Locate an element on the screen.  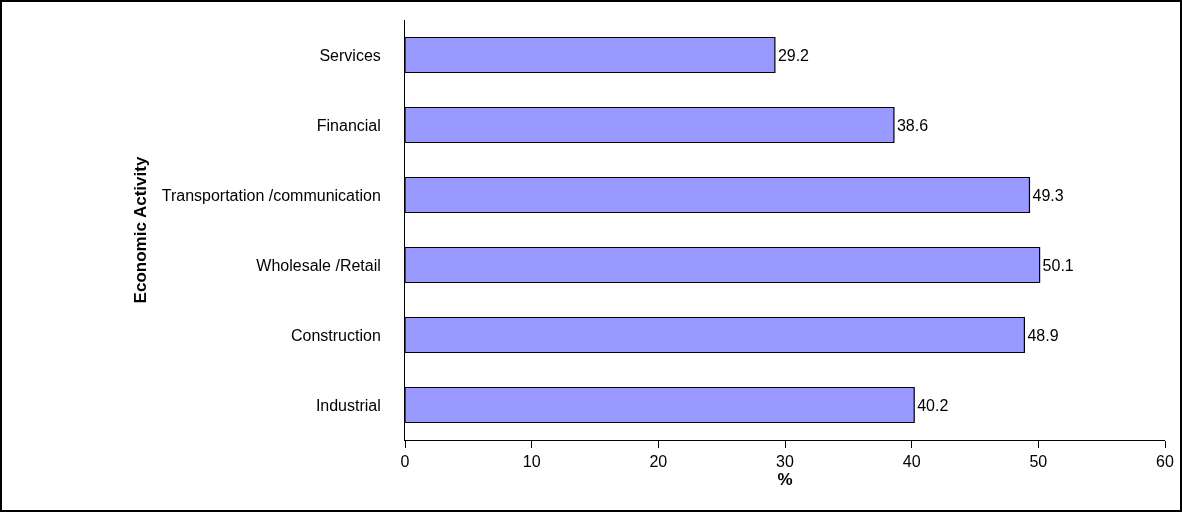
data-label: 38.6 is located at coordinates (912, 125).